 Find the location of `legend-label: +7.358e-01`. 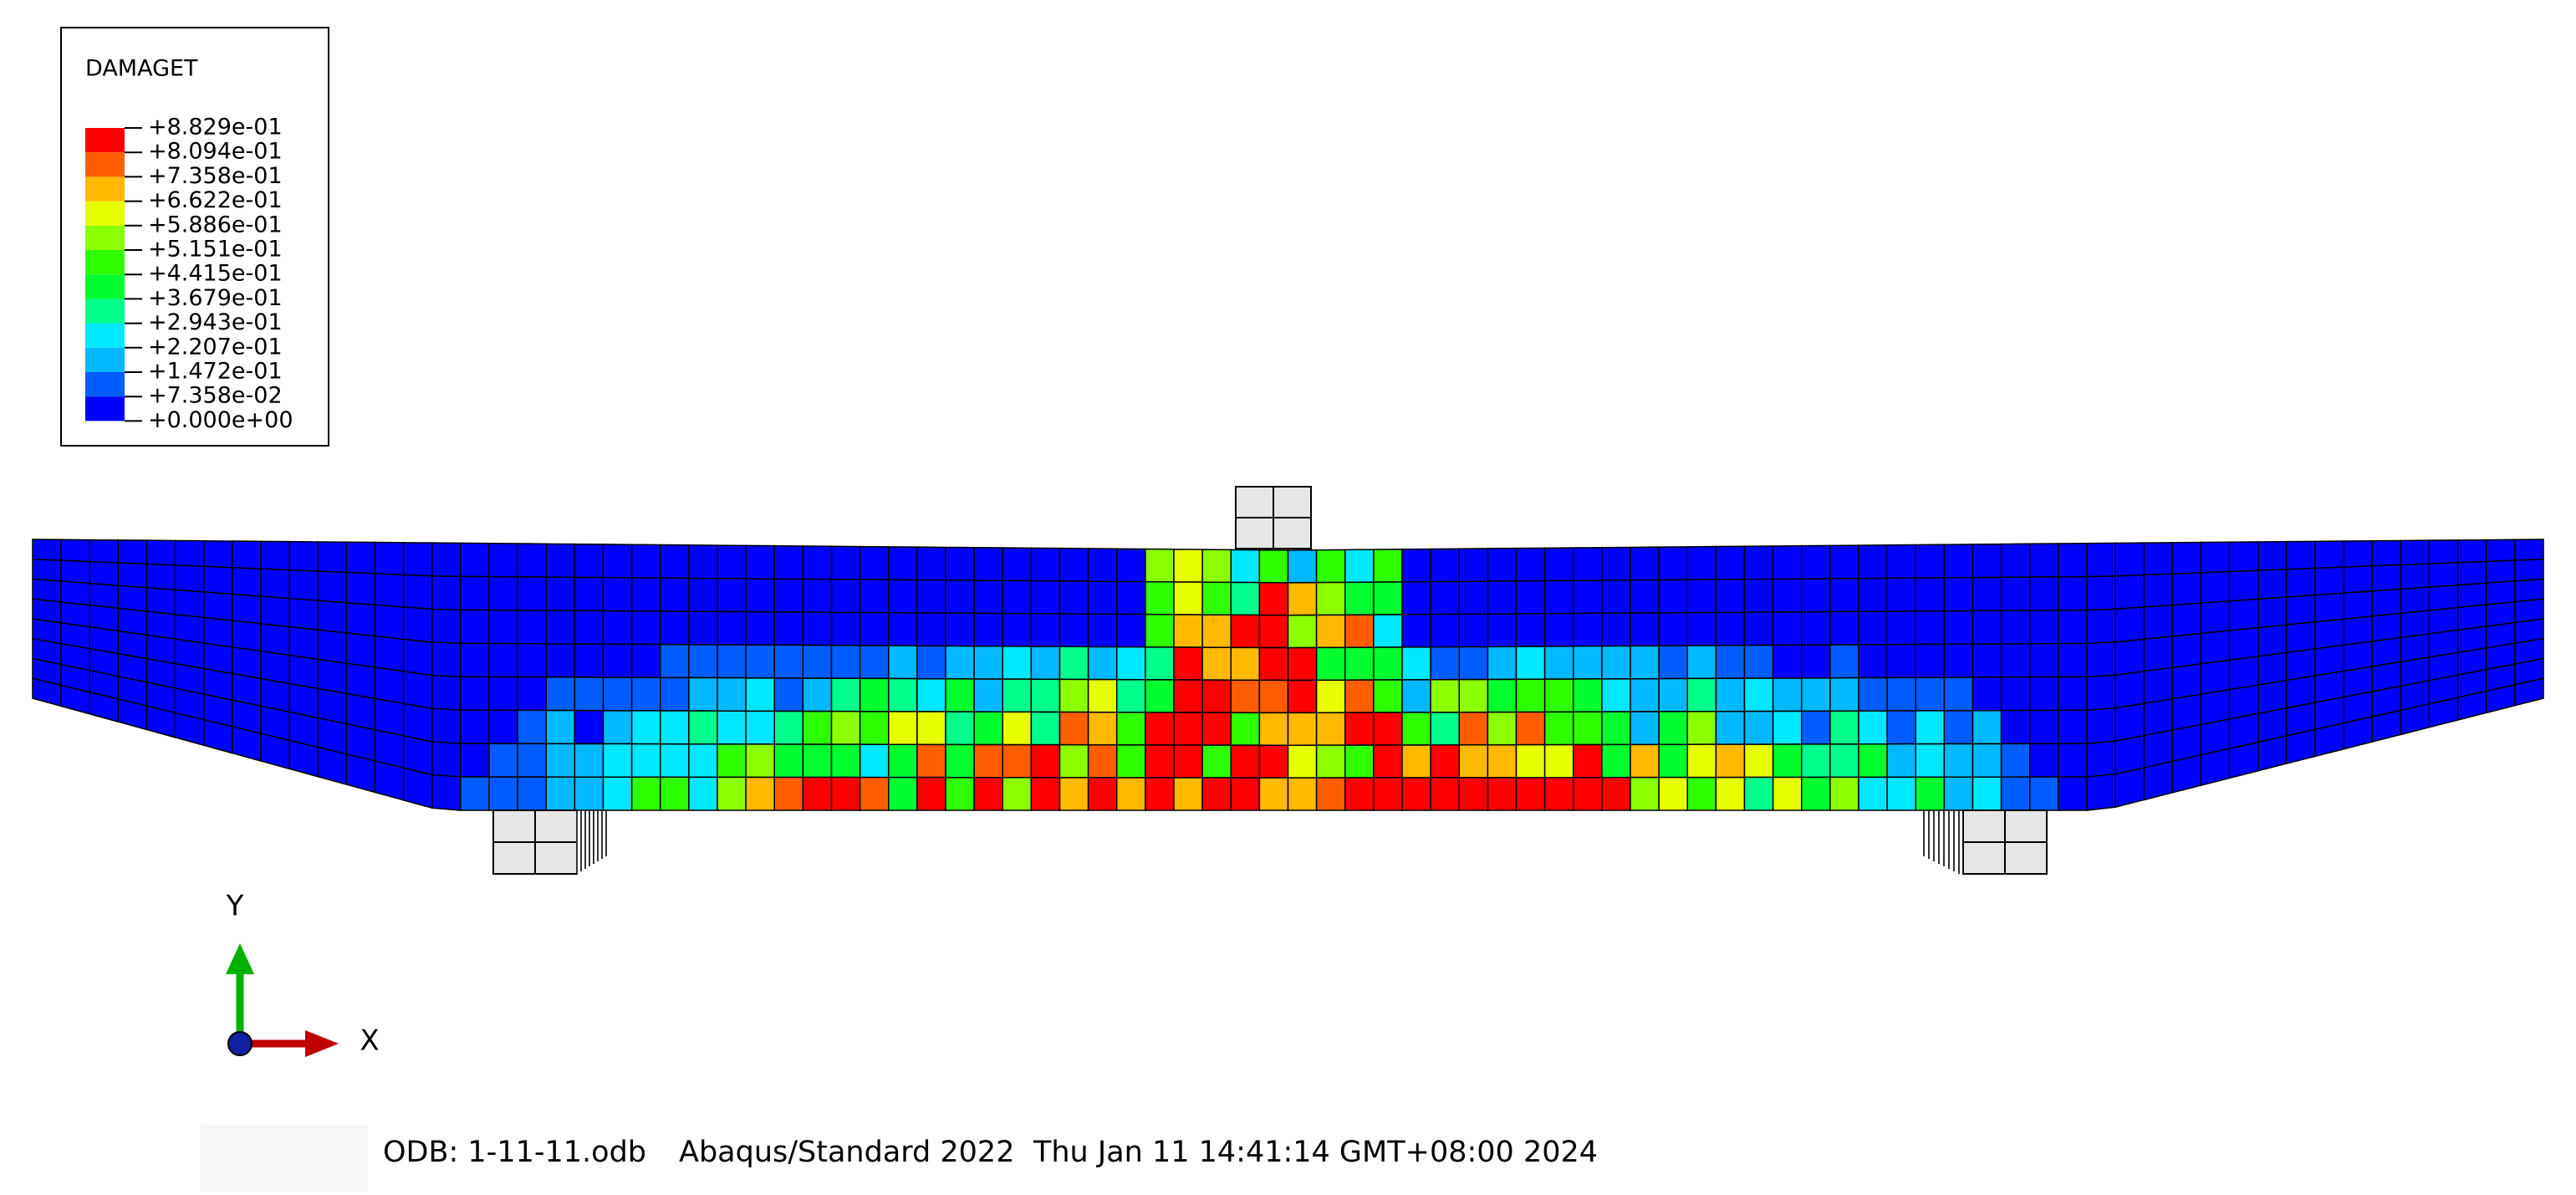

legend-label: +7.358e-01 is located at coordinates (216, 176).